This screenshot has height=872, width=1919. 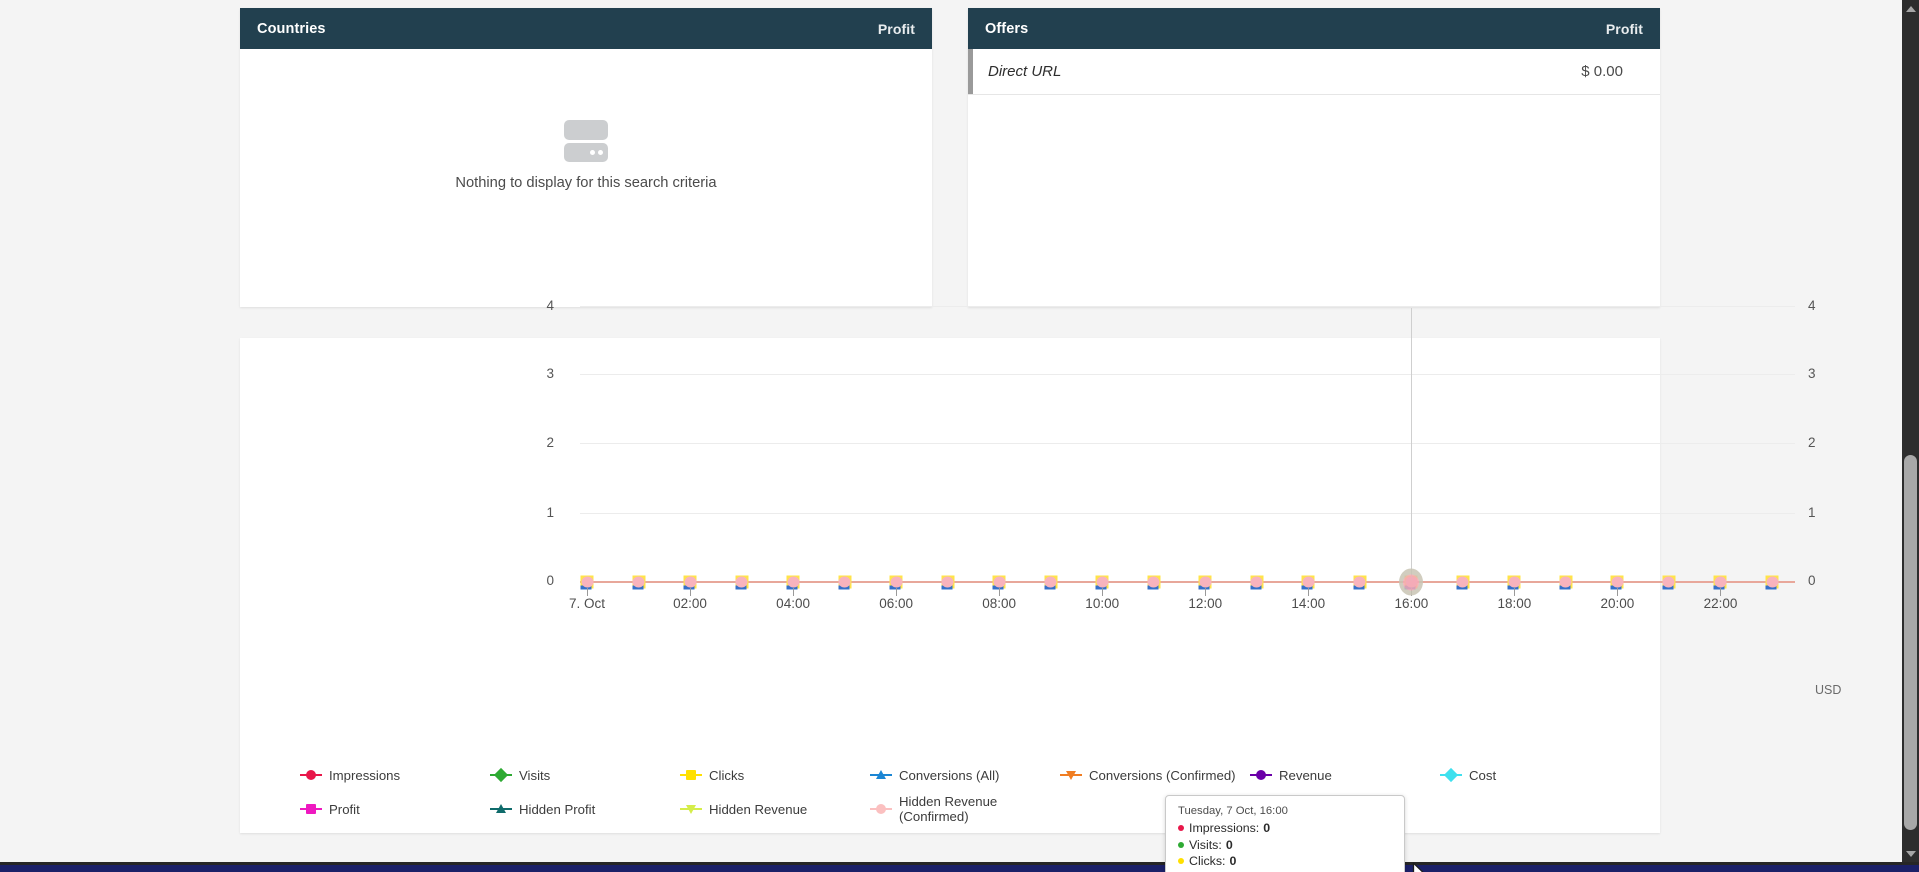 I want to click on vertical-scrollbar, so click(x=1910, y=431).